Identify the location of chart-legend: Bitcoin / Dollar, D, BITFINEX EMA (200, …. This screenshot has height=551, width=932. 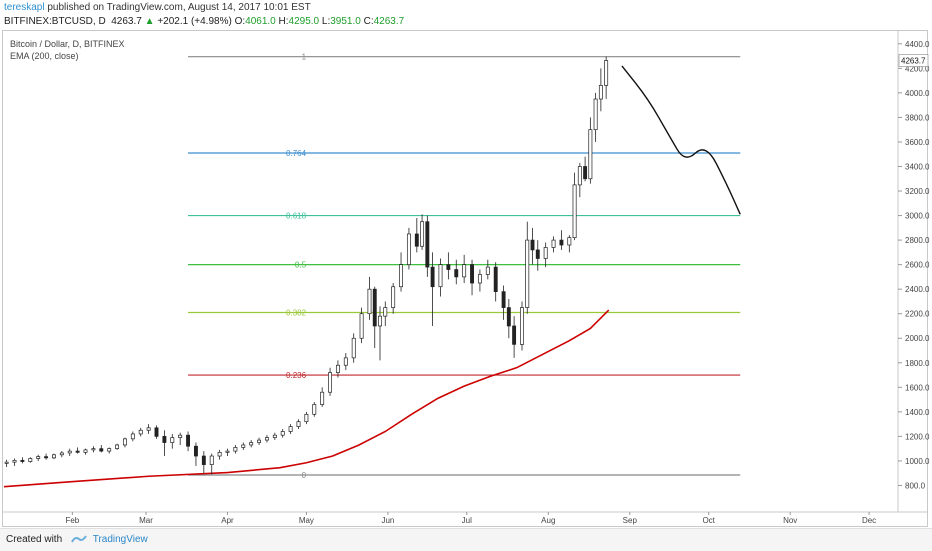
(67, 50).